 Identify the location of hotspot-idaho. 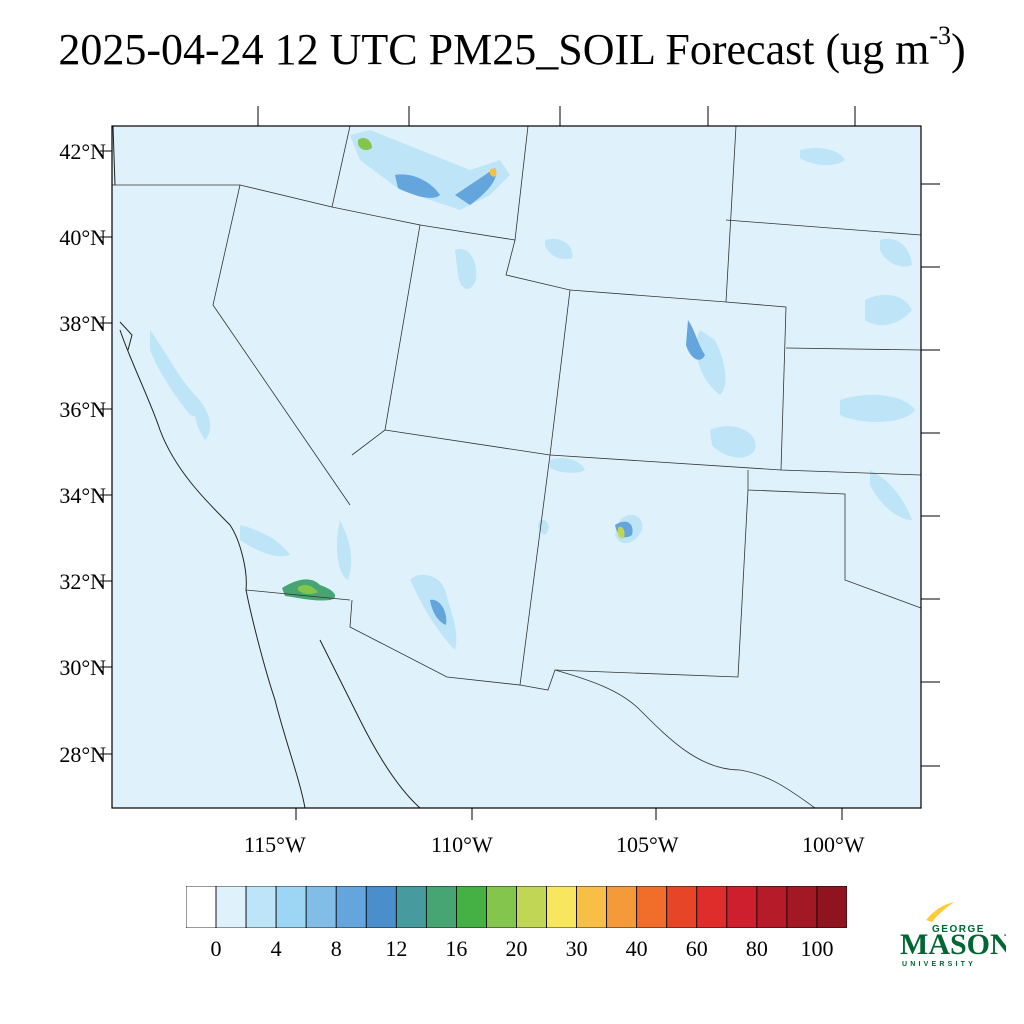
(365, 144).